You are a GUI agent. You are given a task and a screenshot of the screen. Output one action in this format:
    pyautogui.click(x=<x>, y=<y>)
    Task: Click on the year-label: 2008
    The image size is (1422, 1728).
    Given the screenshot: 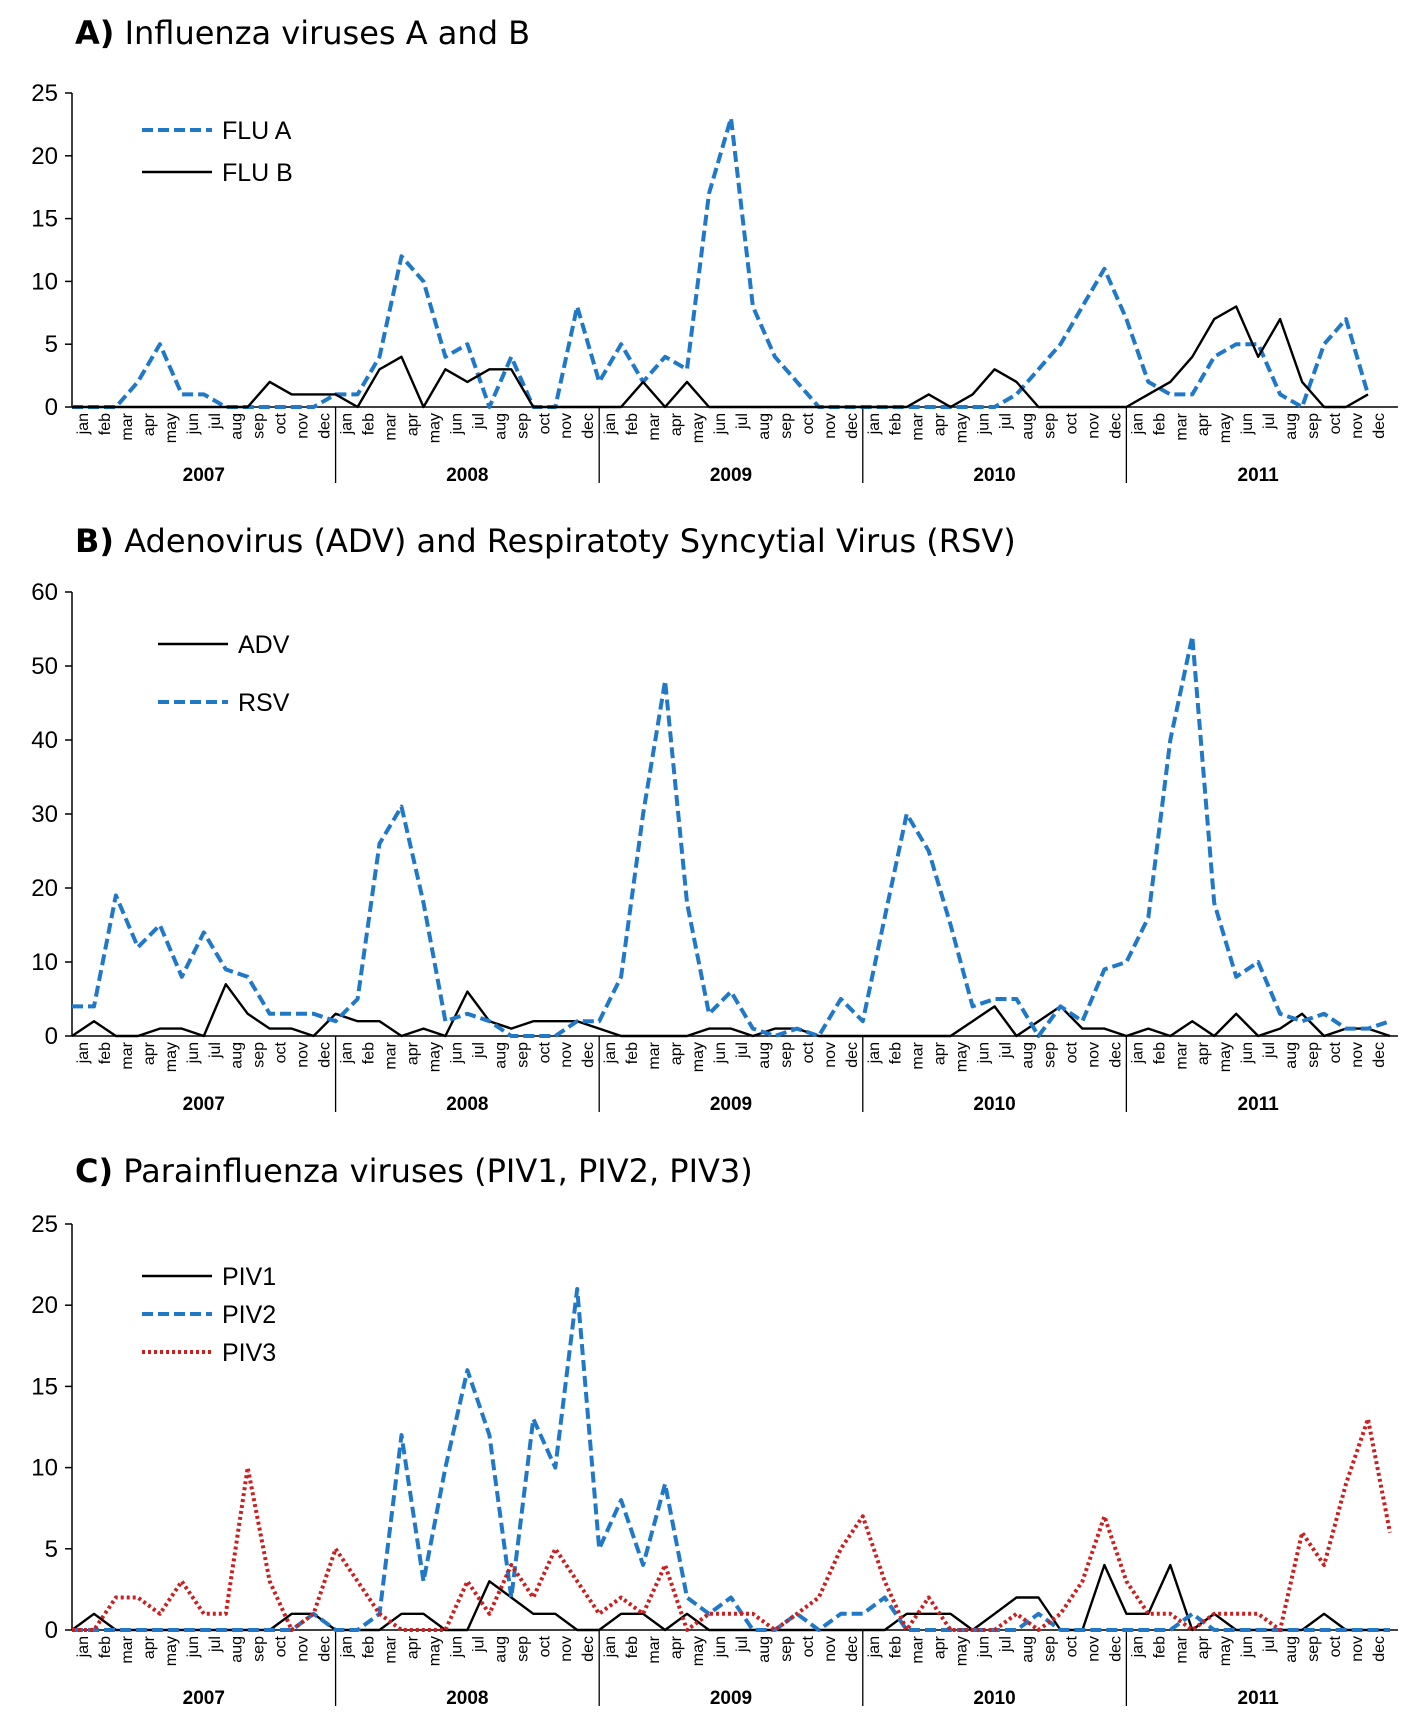 What is the action you would take?
    pyautogui.click(x=467, y=1698)
    